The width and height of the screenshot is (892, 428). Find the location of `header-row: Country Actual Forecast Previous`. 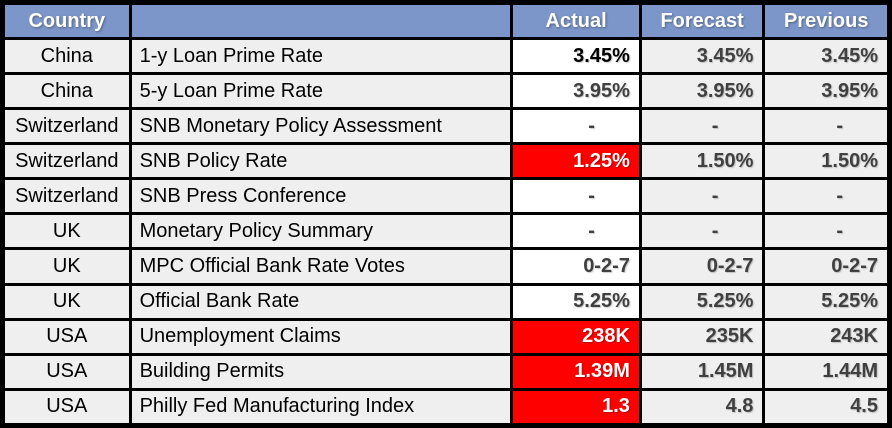

header-row: Country Actual Forecast Previous is located at coordinates (446, 20).